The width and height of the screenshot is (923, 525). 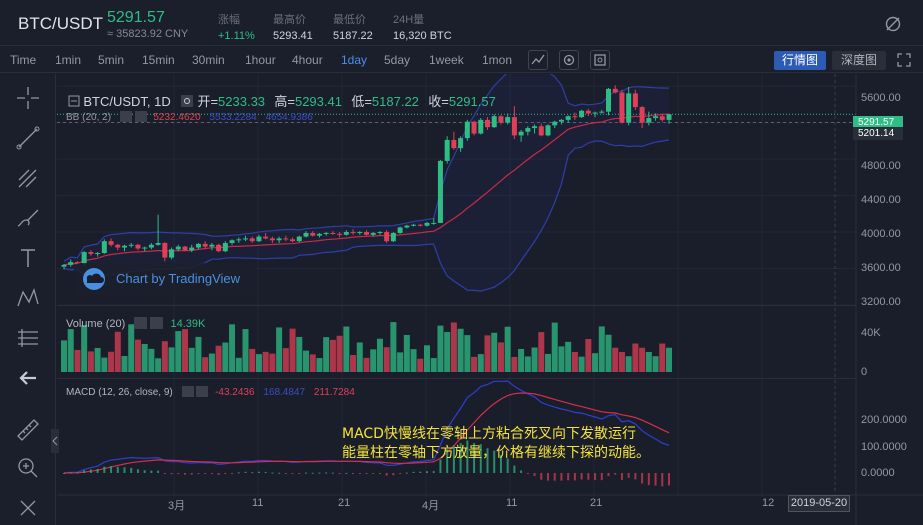 I want to click on time-tick: 4月, so click(x=431, y=506).